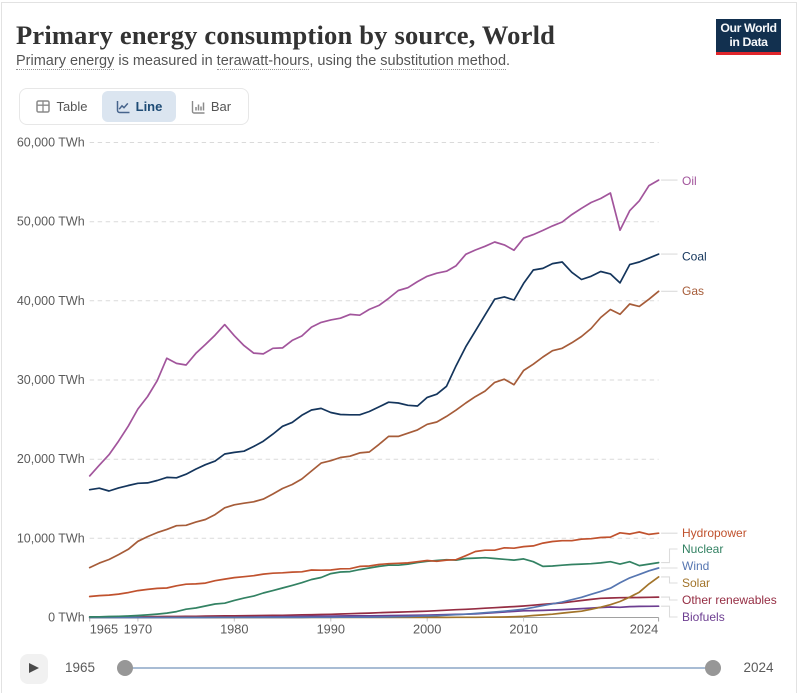 This screenshot has width=798, height=693. What do you see at coordinates (51, 538) in the screenshot?
I see `svg-text: 10,000 TWh` at bounding box center [51, 538].